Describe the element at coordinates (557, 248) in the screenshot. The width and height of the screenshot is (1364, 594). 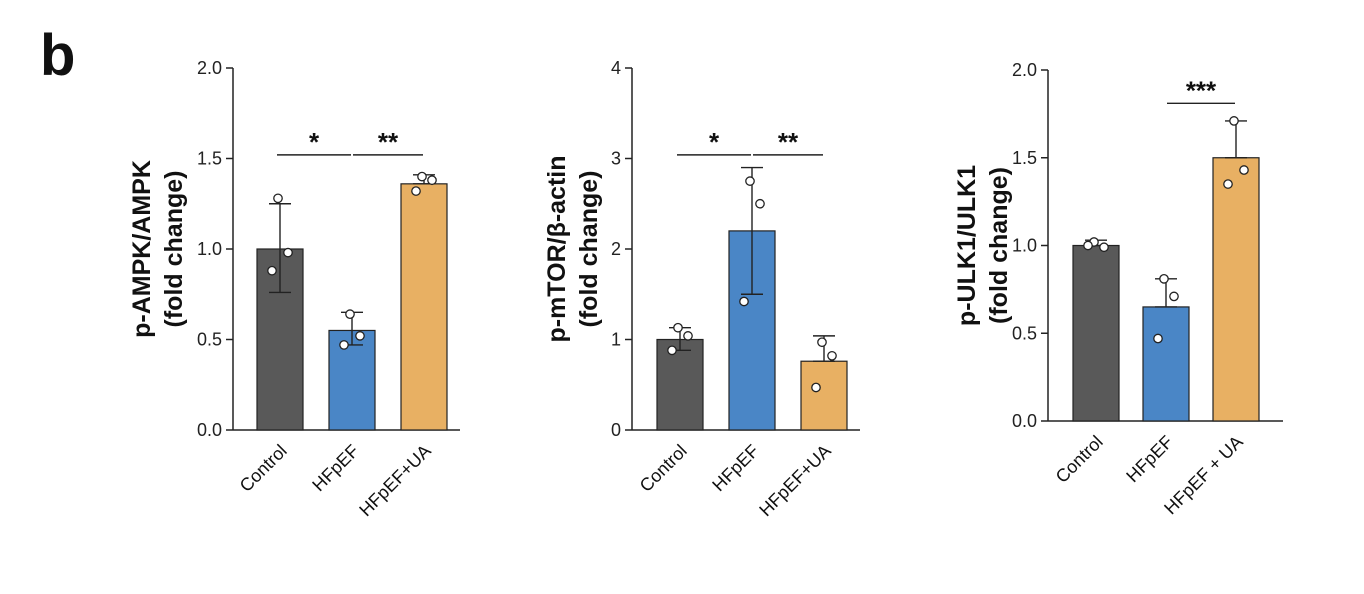
I see `y-axis-title: p-mTOR/β-actin` at that location.